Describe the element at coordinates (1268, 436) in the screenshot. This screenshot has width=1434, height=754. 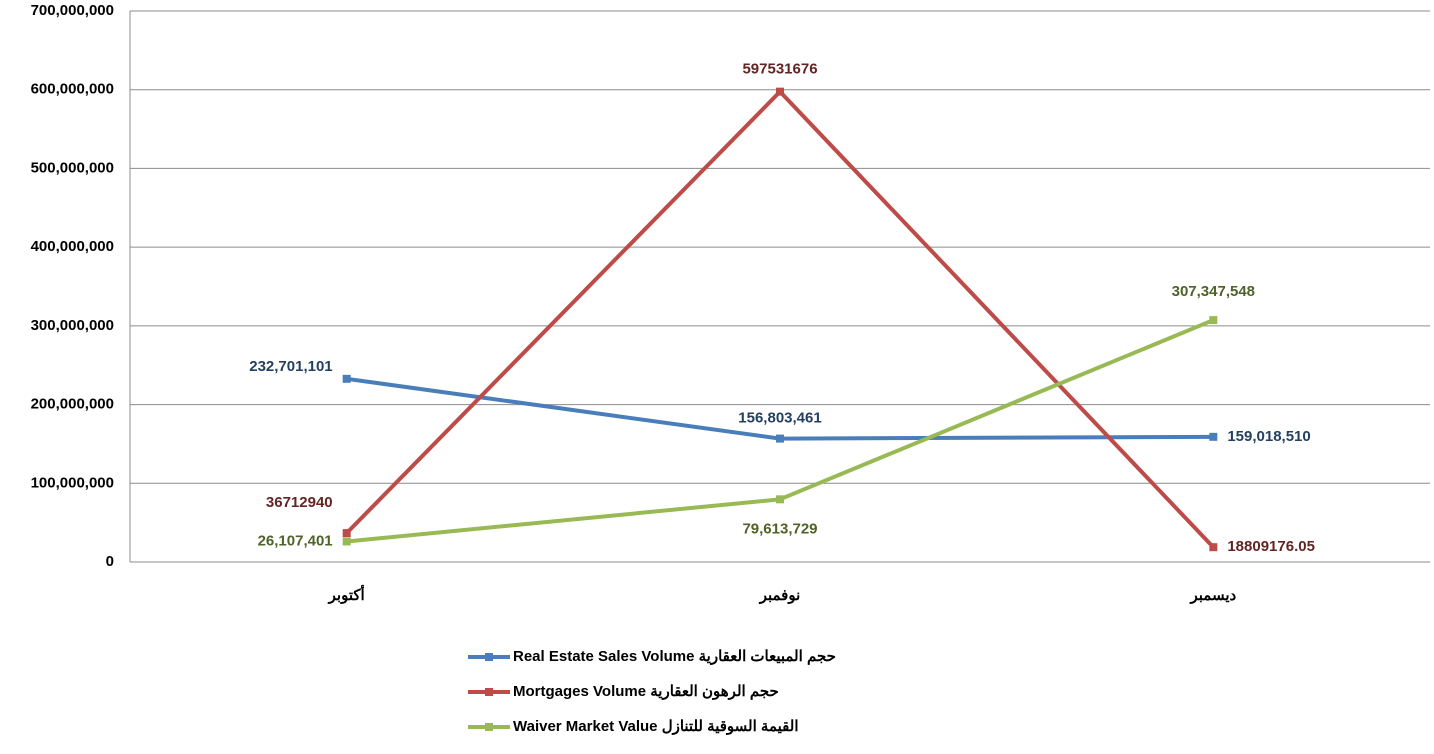
I see `data-label: 159,018,510` at that location.